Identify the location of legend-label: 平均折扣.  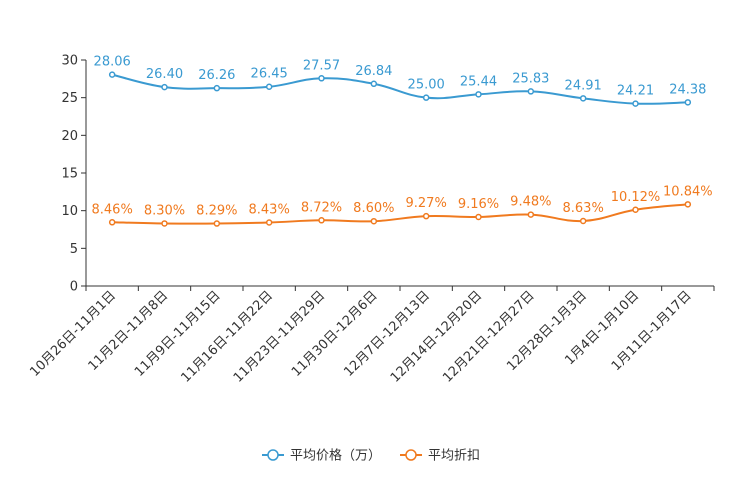
(454, 456).